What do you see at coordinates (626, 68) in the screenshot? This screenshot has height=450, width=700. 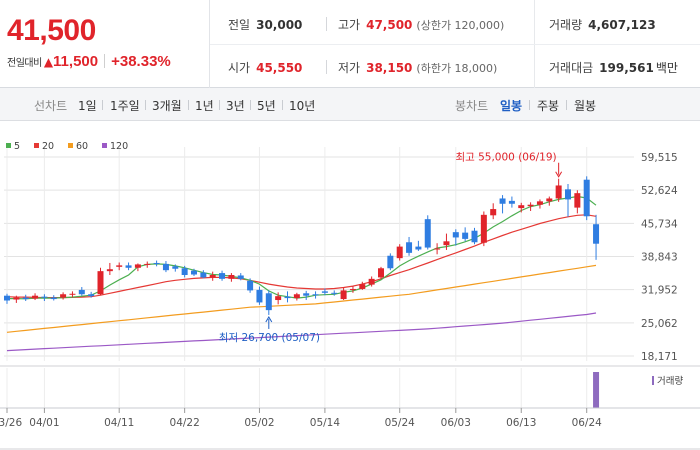 I see `stat-value: 199,561` at bounding box center [626, 68].